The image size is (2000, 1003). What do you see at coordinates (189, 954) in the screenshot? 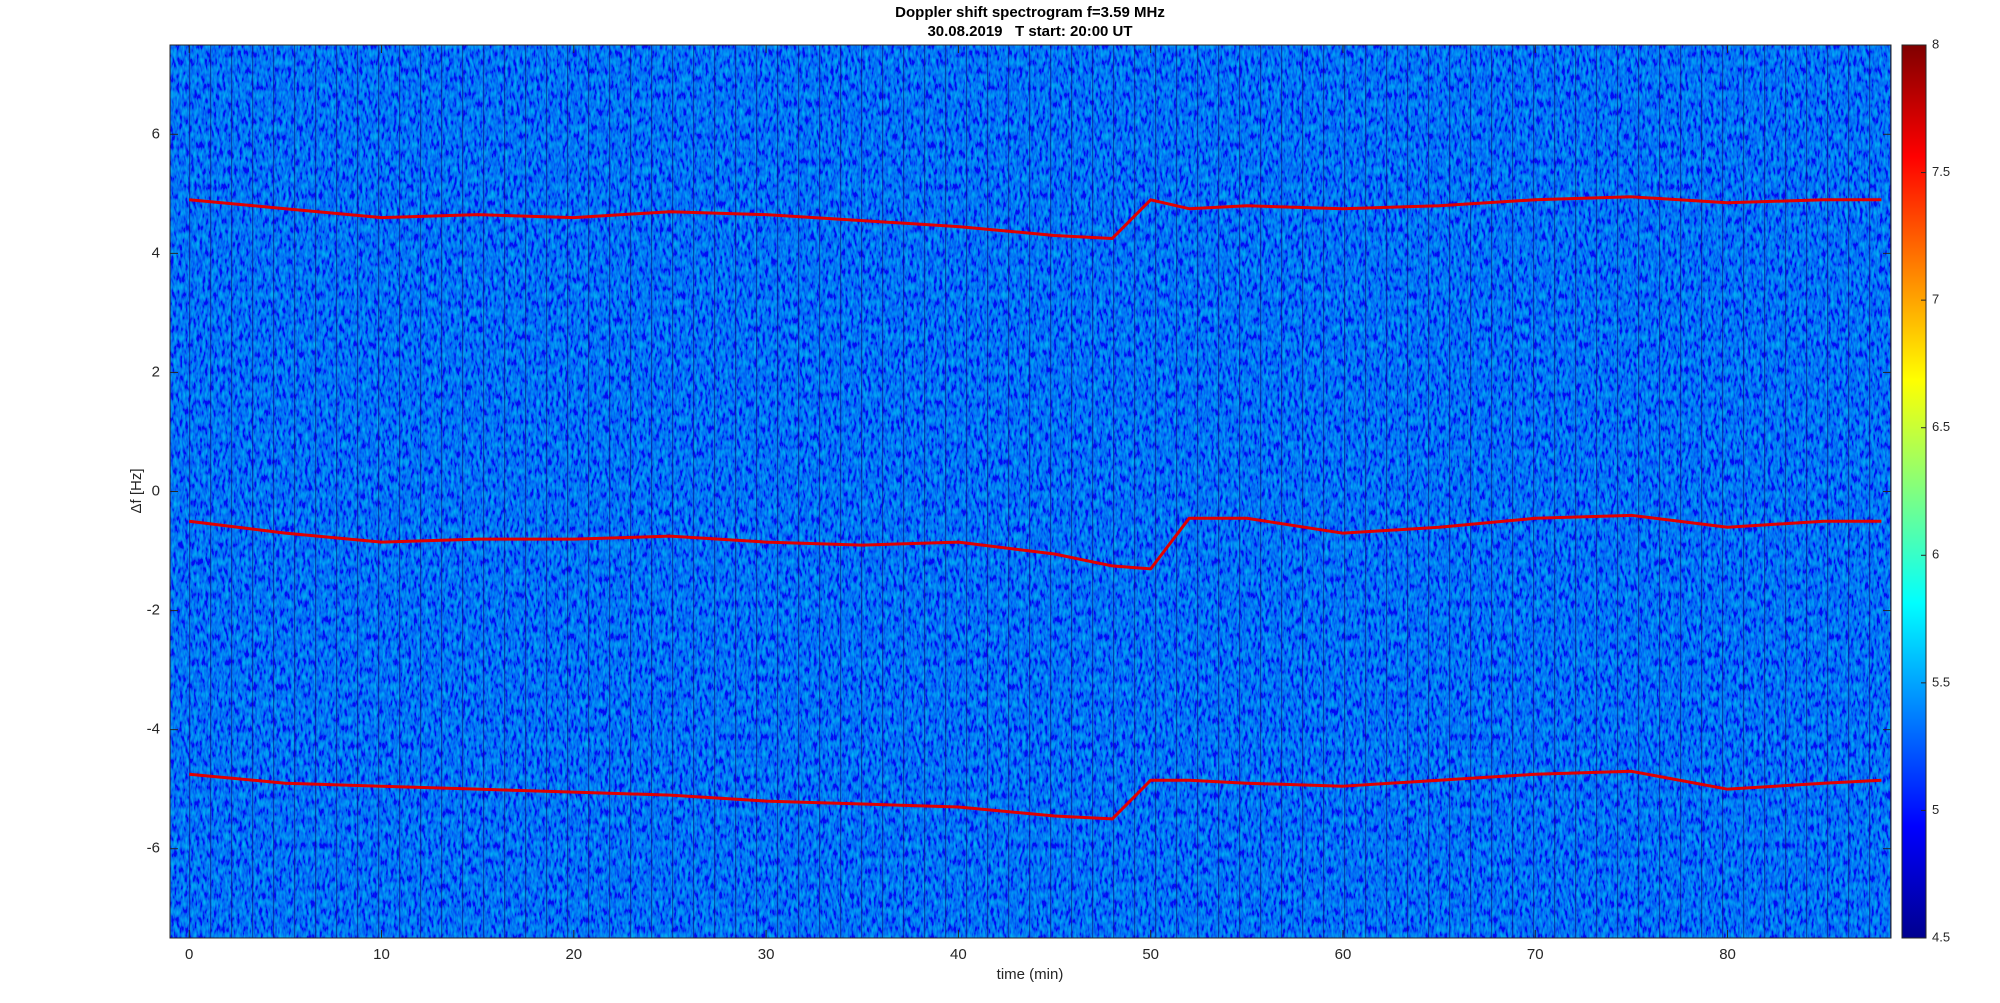
I see `x-tick-label: 0` at bounding box center [189, 954].